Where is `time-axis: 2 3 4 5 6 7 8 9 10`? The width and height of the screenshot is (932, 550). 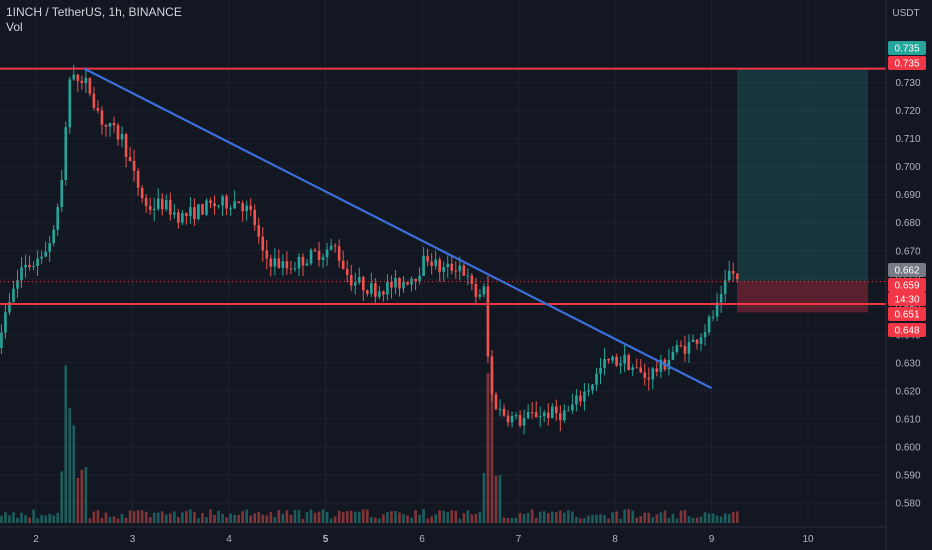
time-axis: 2 3 4 5 6 7 8 9 10 is located at coordinates (443, 535).